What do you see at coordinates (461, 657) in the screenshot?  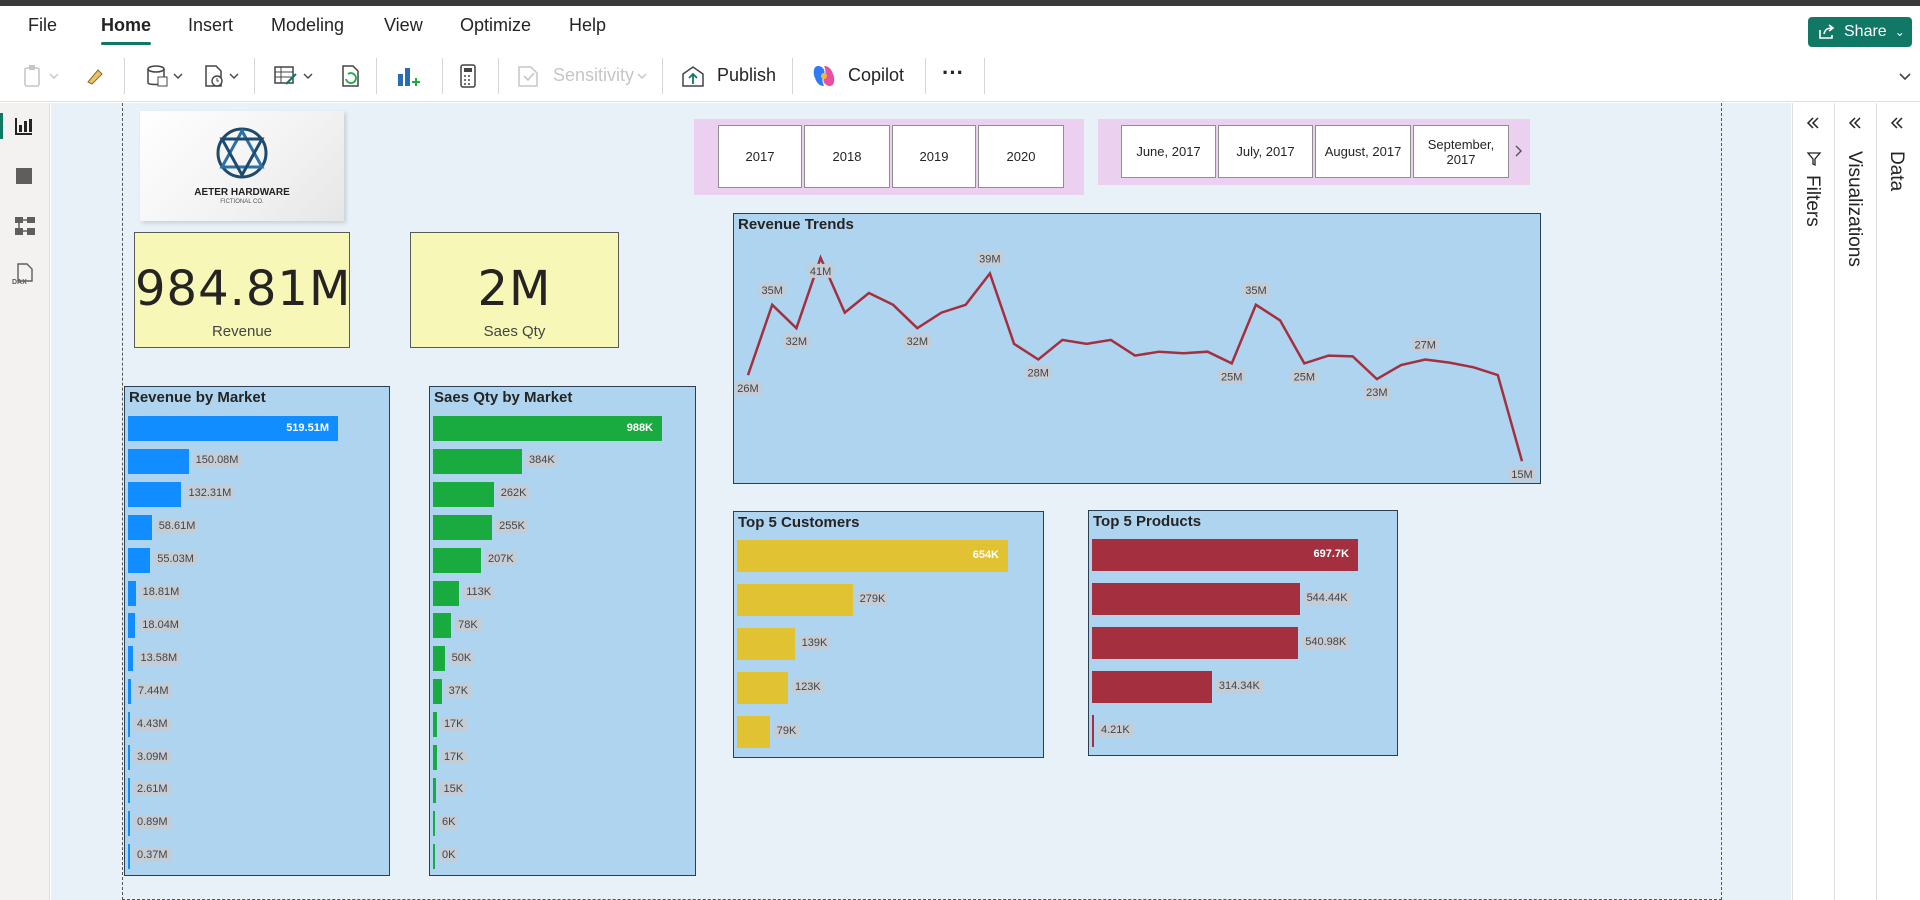 I see `data-label: 50K` at bounding box center [461, 657].